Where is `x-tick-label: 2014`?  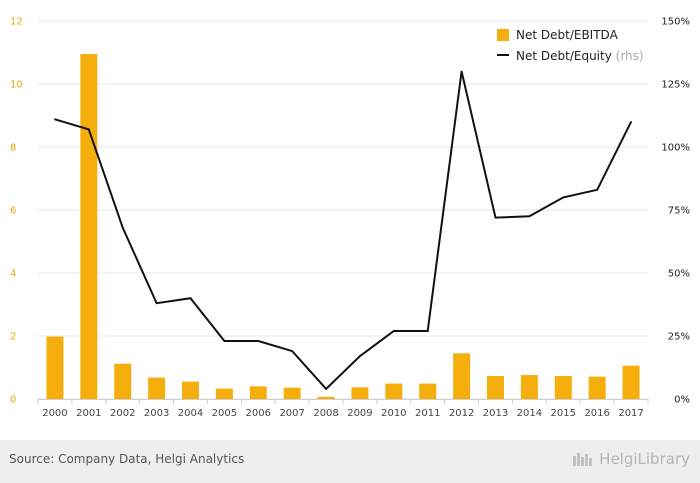
x-tick-label: 2014 is located at coordinates (529, 413).